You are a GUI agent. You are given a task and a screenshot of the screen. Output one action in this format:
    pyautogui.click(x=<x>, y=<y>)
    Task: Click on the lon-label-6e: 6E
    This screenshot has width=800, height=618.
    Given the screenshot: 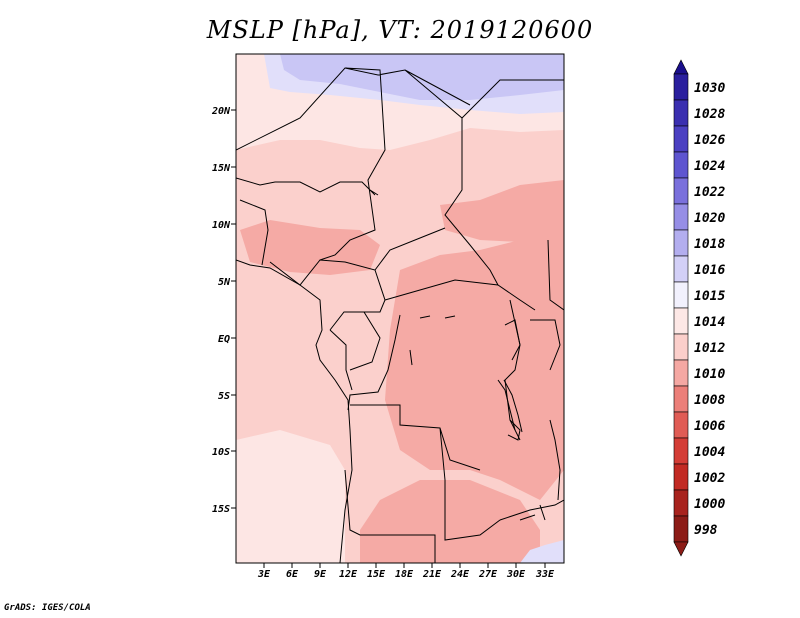 What is the action you would take?
    pyautogui.click(x=292, y=574)
    